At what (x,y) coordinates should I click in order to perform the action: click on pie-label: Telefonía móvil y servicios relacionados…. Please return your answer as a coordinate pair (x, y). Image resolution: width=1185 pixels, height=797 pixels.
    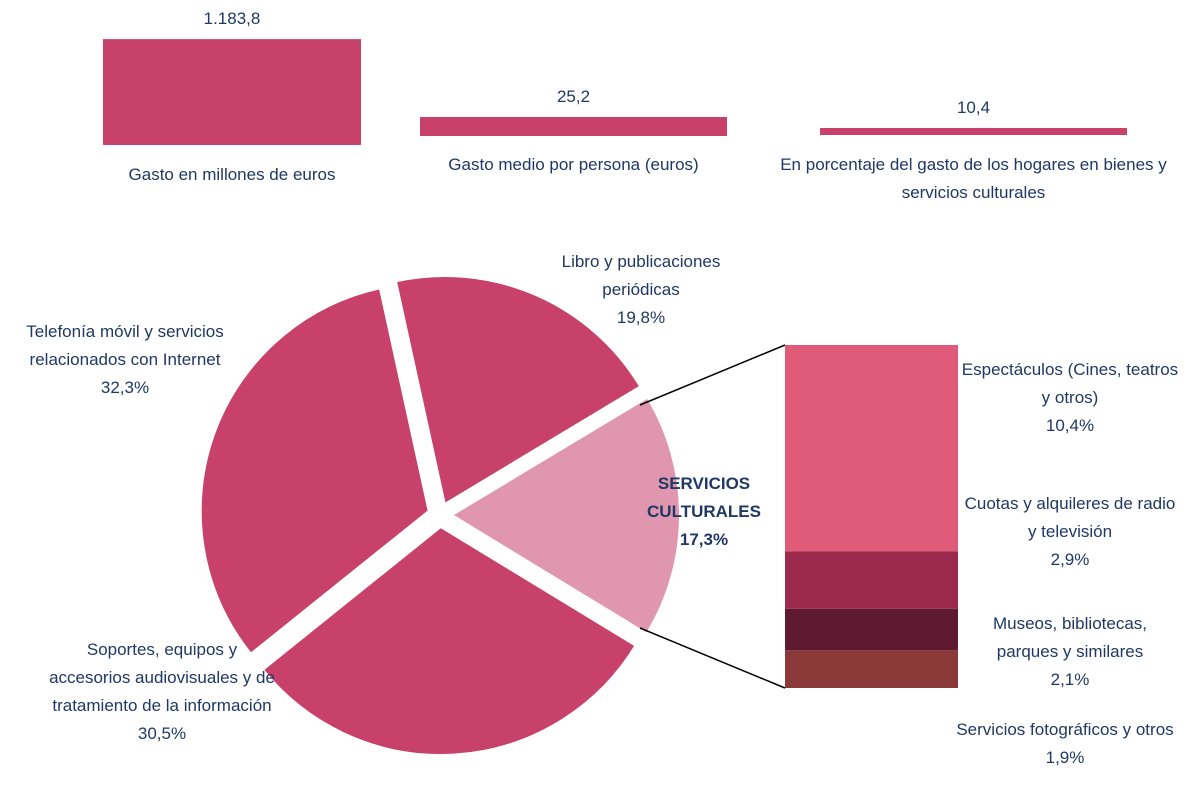
    Looking at the image, I should click on (127, 360).